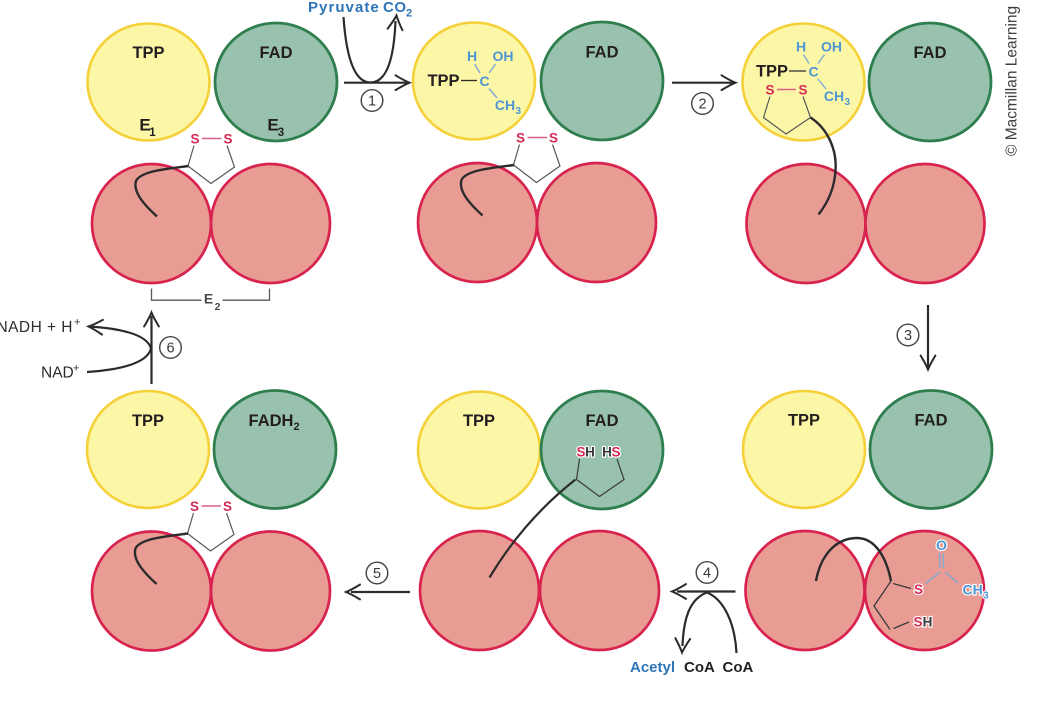 The height and width of the screenshot is (708, 1046). I want to click on svg-text: Pyruvate, so click(344, 8).